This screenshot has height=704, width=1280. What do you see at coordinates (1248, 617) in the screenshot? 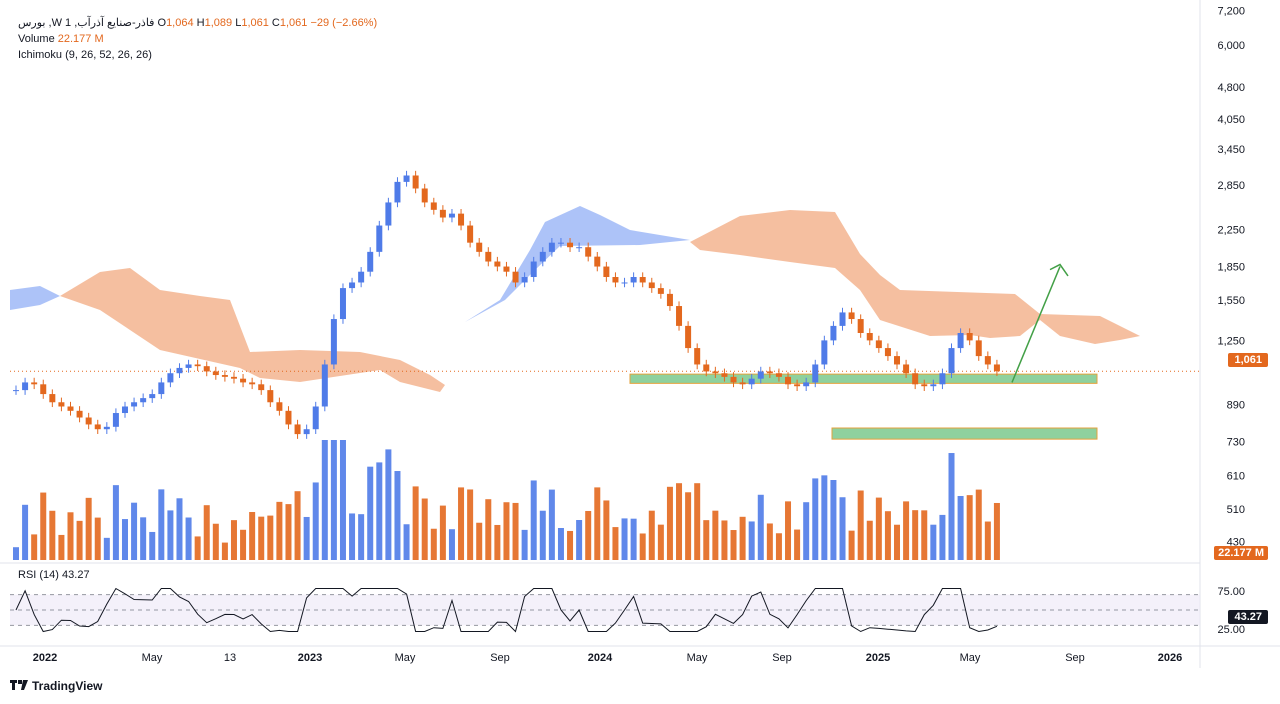
I see `last-rsi-tag: 43.27` at bounding box center [1248, 617].